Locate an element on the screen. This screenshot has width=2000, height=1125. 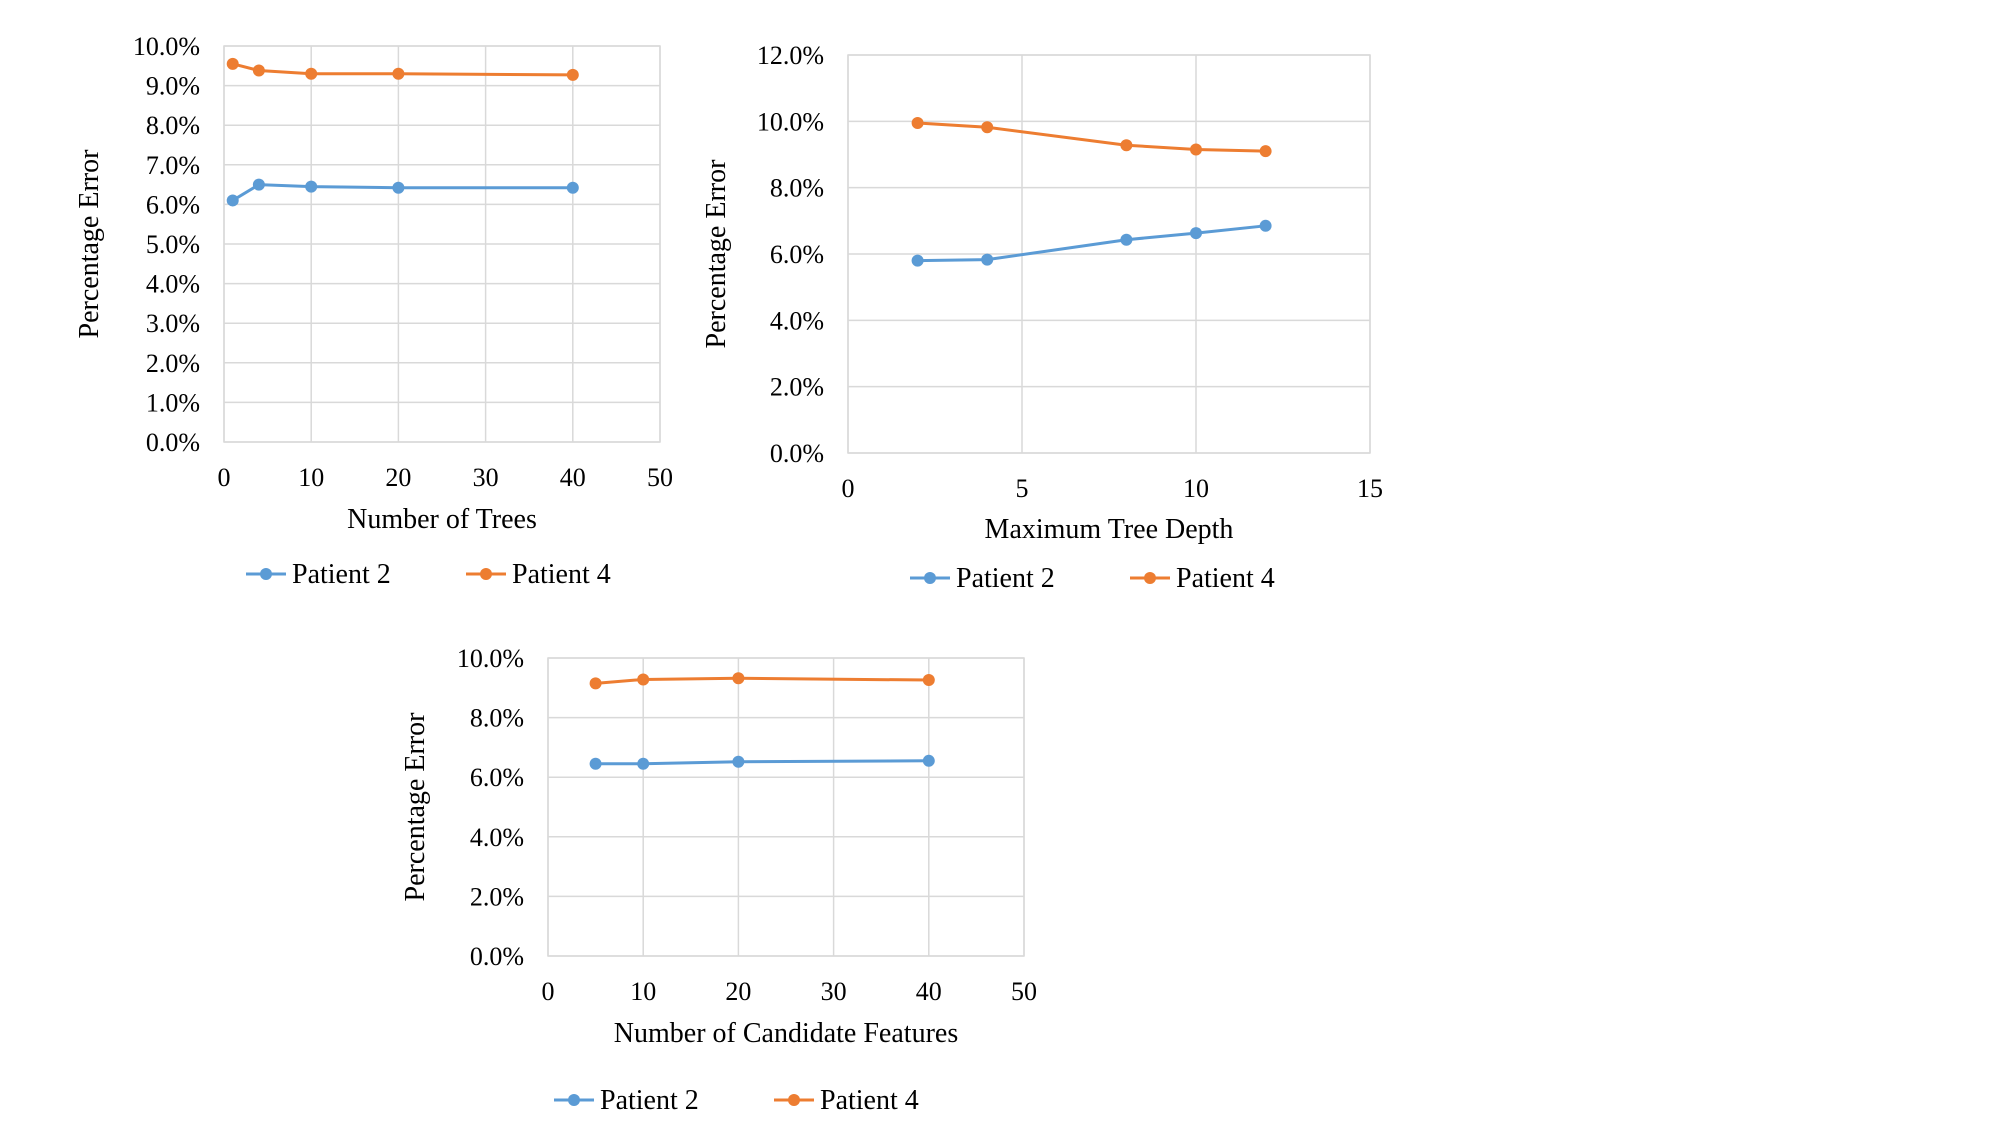
y-tick-label: 7.0% is located at coordinates (173, 165).